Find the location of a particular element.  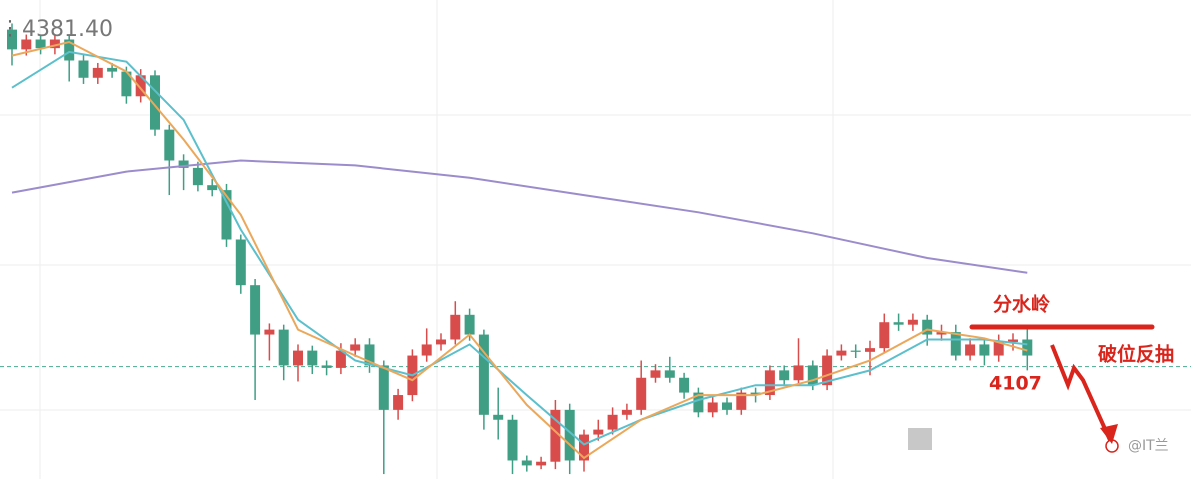

logo is located at coordinates (1112, 446).